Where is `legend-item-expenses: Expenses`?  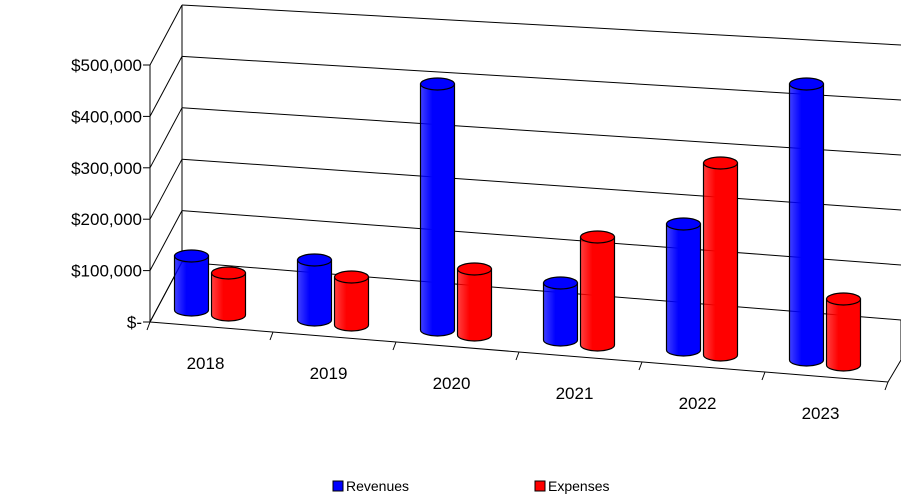 legend-item-expenses: Expenses is located at coordinates (571, 486).